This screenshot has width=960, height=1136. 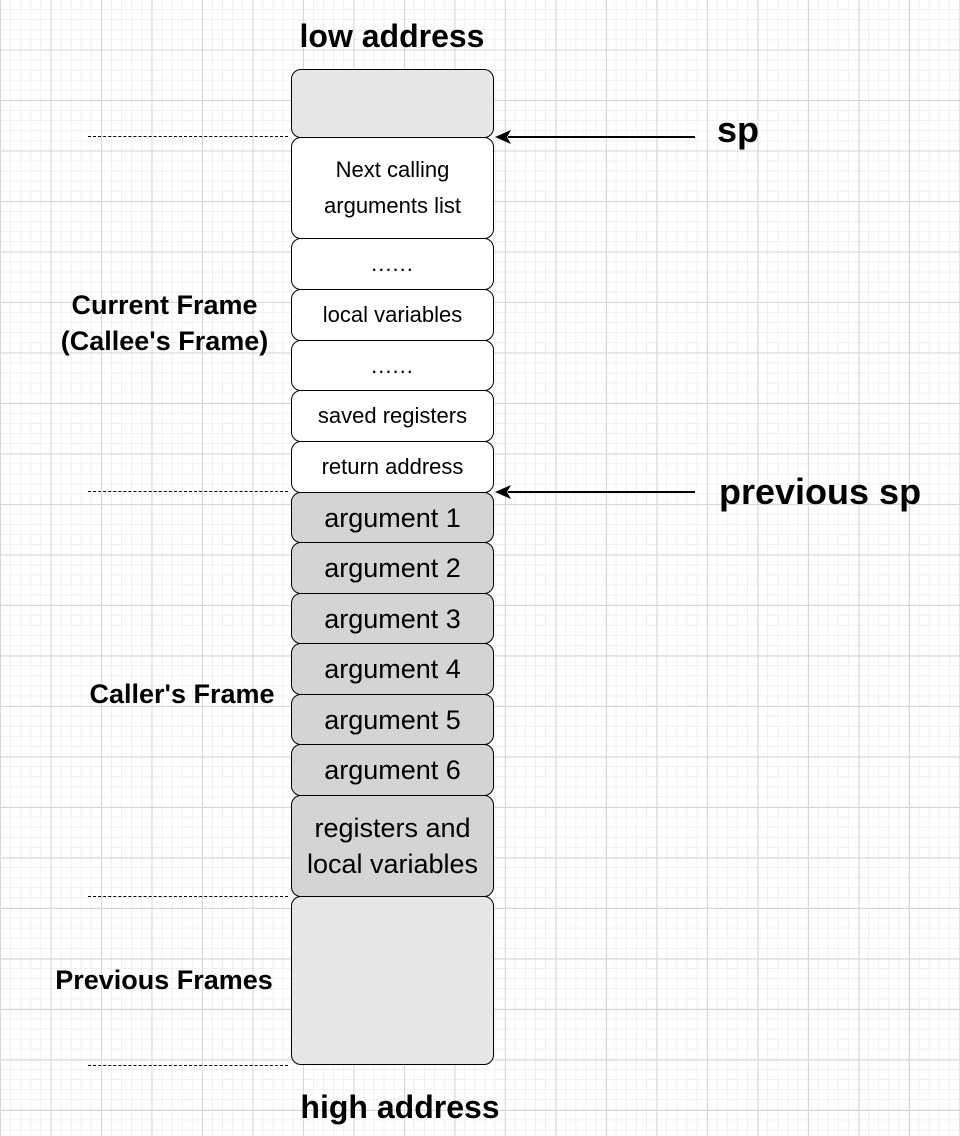 I want to click on stack-cell-local-variables: local variables, so click(x=392, y=315).